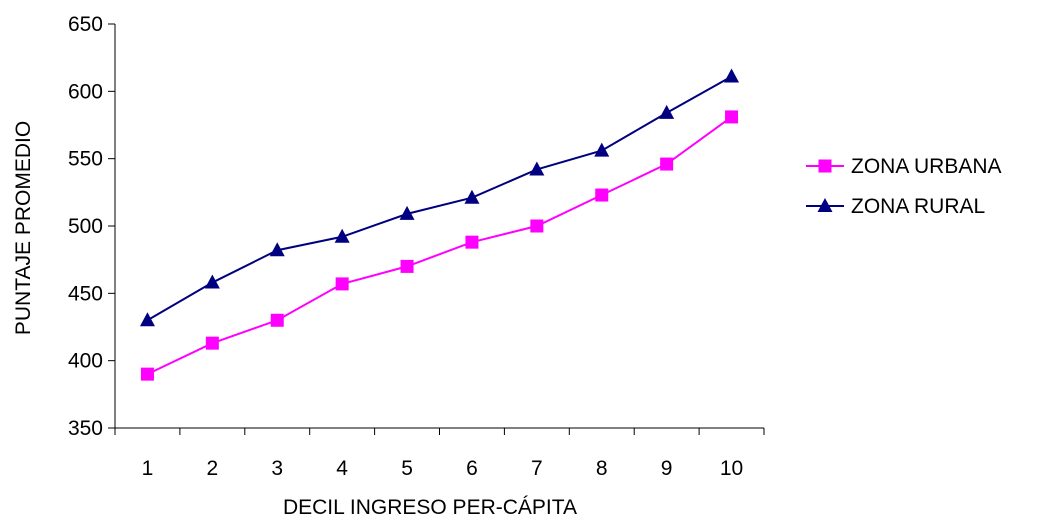 This screenshot has height=522, width=1047. Describe the element at coordinates (85, 159) in the screenshot. I see `y-tick-label: 550` at that location.